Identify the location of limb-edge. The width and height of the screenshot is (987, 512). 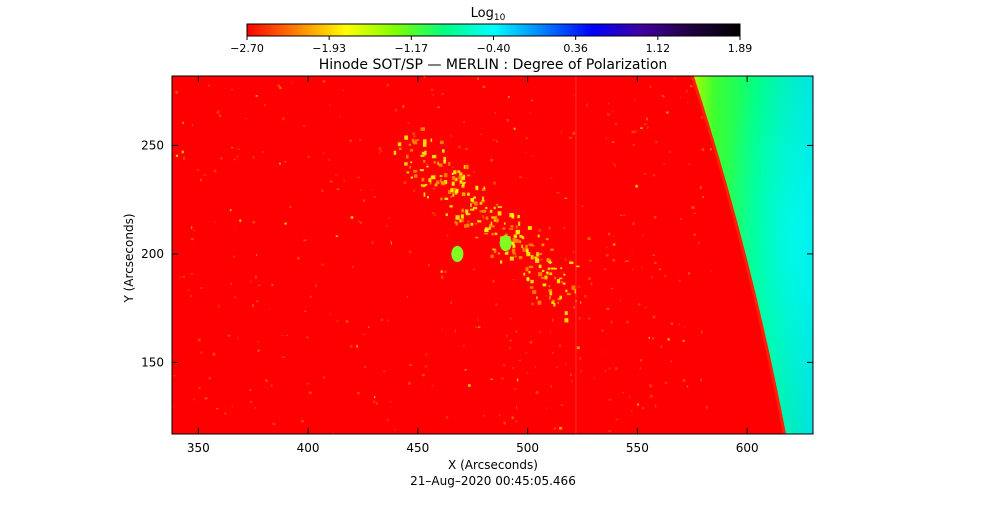
(738, 255).